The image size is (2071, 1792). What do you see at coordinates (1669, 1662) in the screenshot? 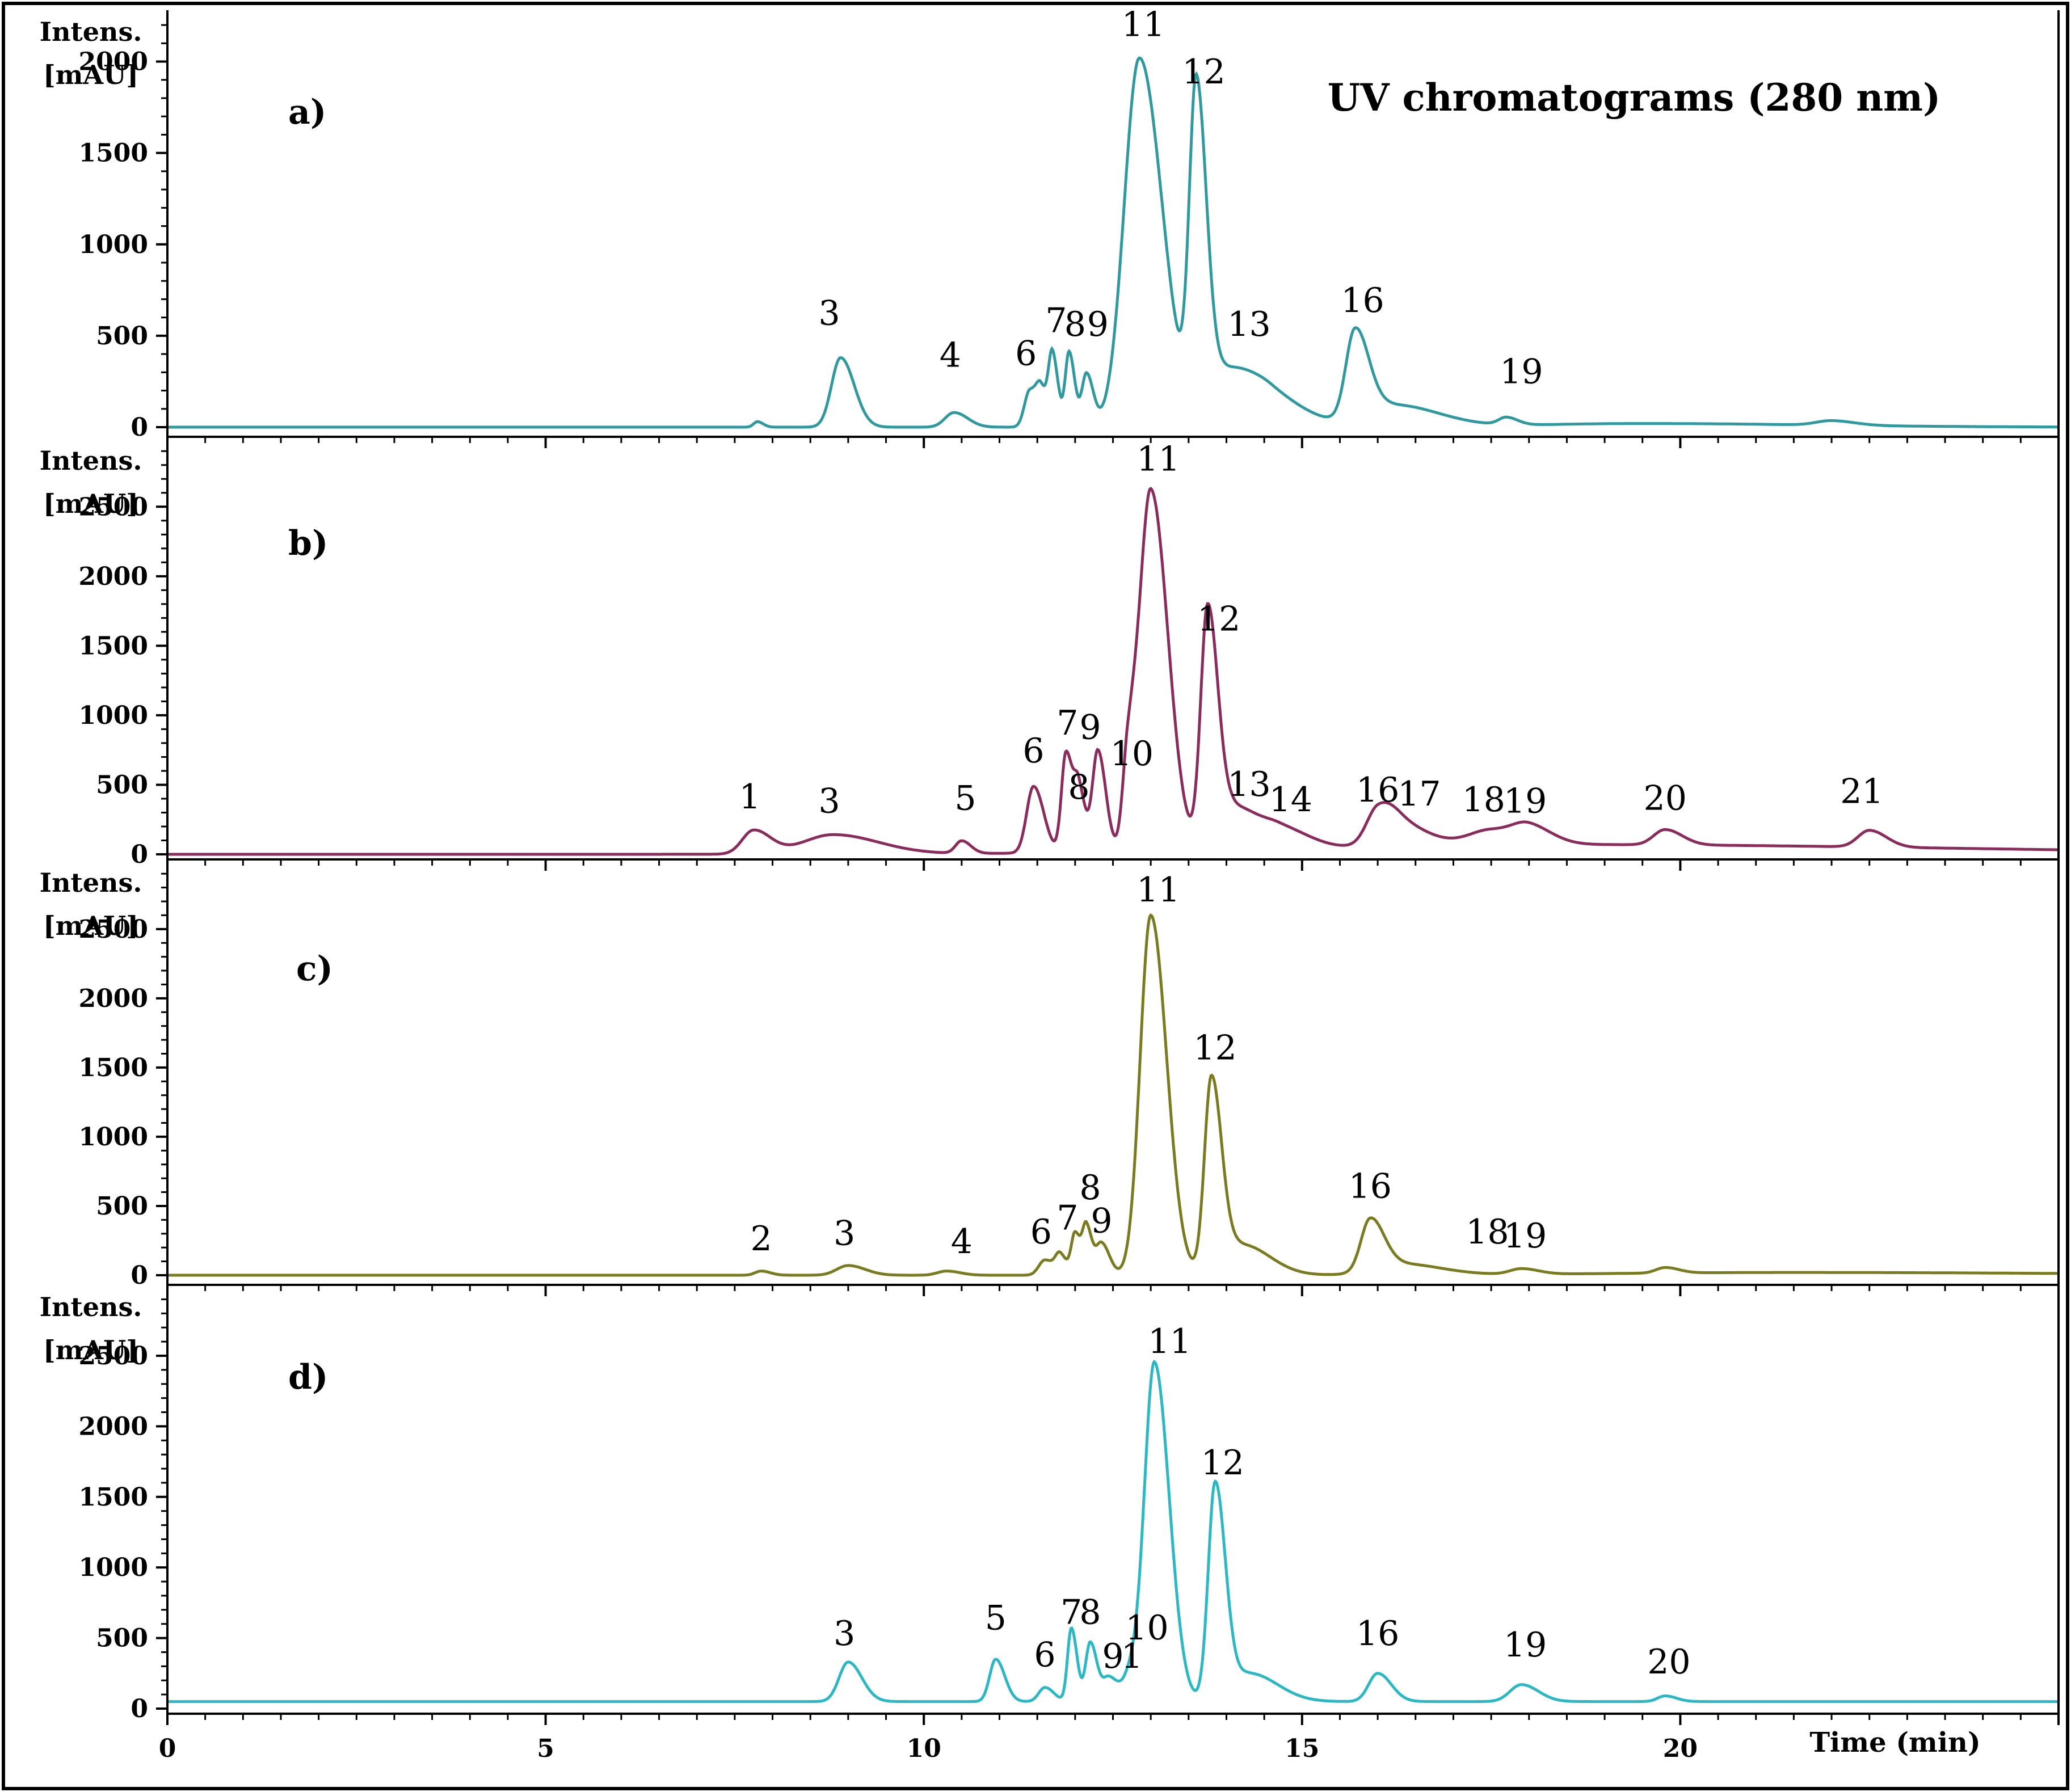
I see `peak-label: 20` at bounding box center [1669, 1662].